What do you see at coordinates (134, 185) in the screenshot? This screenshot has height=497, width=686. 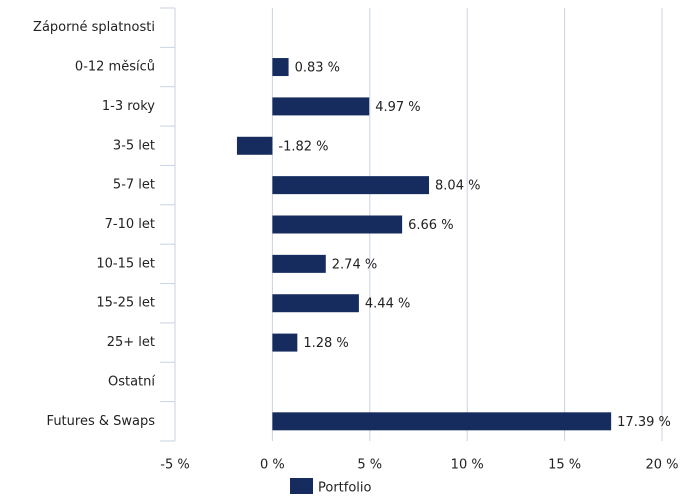 I see `y-tick-label: 5-7 let` at bounding box center [134, 185].